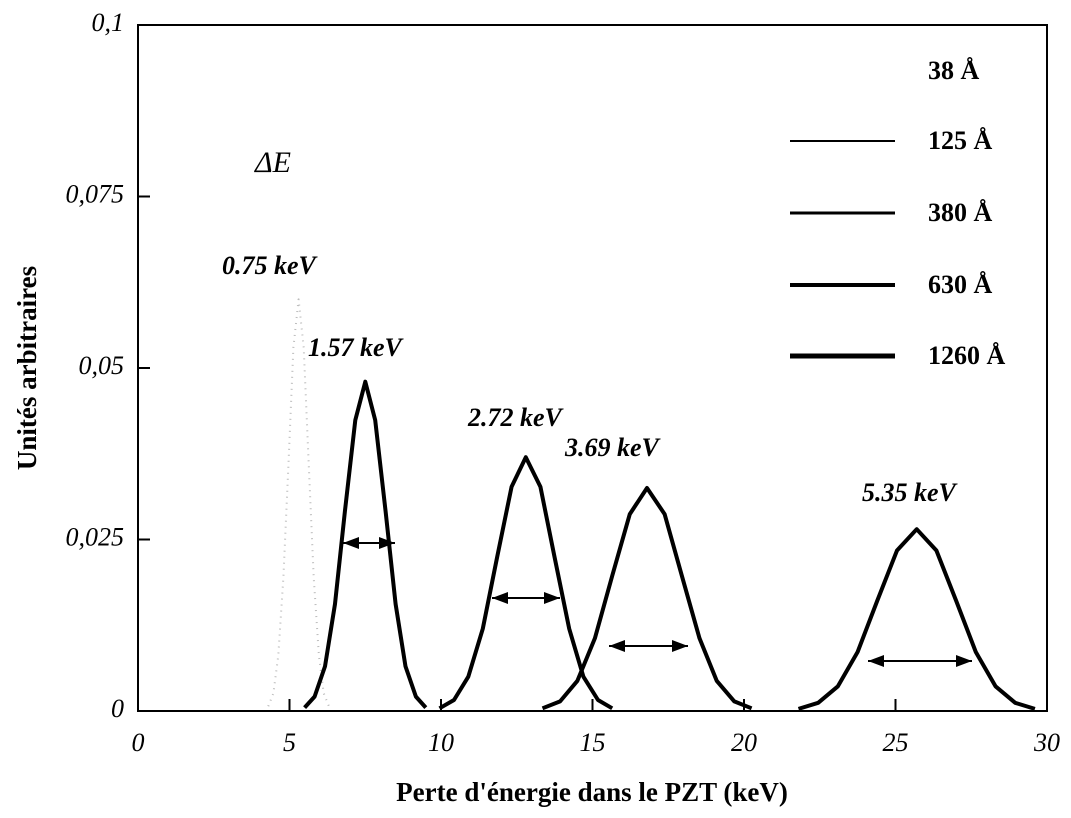 Image resolution: width=1071 pixels, height=818 pixels. What do you see at coordinates (960, 140) in the screenshot?
I see `legend-label: 125 Å` at bounding box center [960, 140].